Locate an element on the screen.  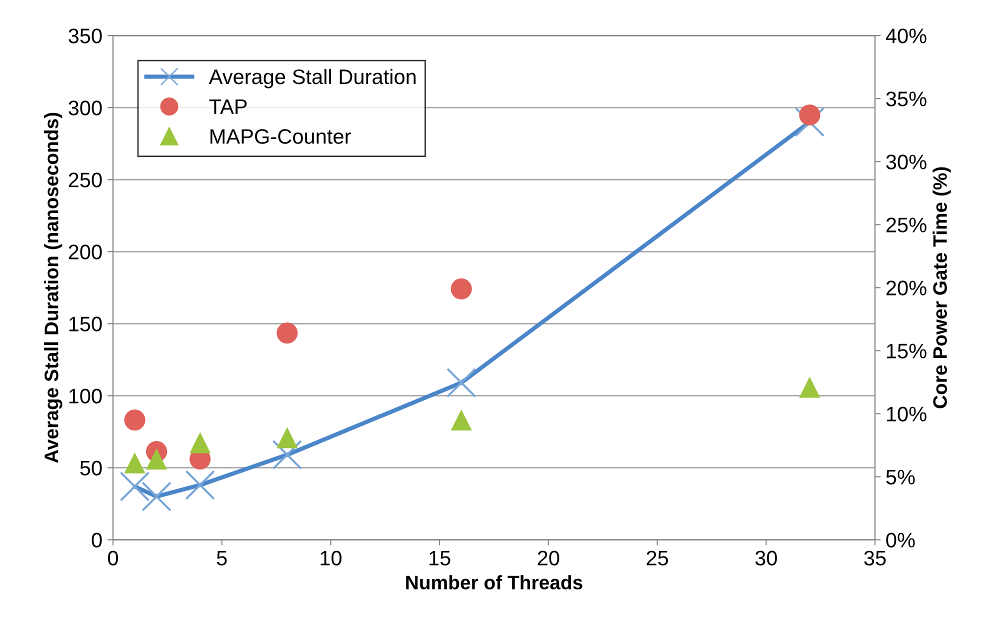
y2-tick-label: 30% is located at coordinates (906, 162).